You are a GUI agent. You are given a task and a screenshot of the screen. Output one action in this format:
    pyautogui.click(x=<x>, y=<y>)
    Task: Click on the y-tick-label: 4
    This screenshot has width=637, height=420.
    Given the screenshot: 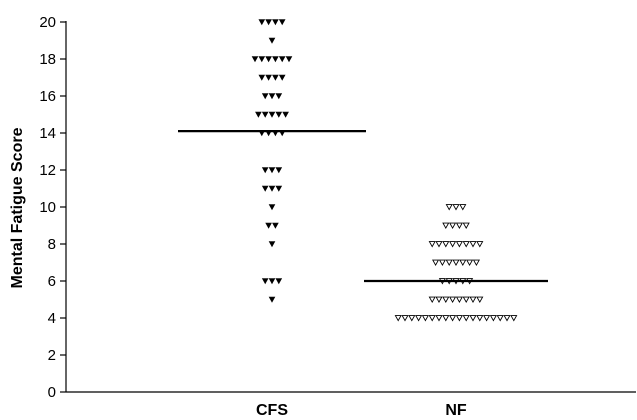 What is the action you would take?
    pyautogui.click(x=52, y=318)
    